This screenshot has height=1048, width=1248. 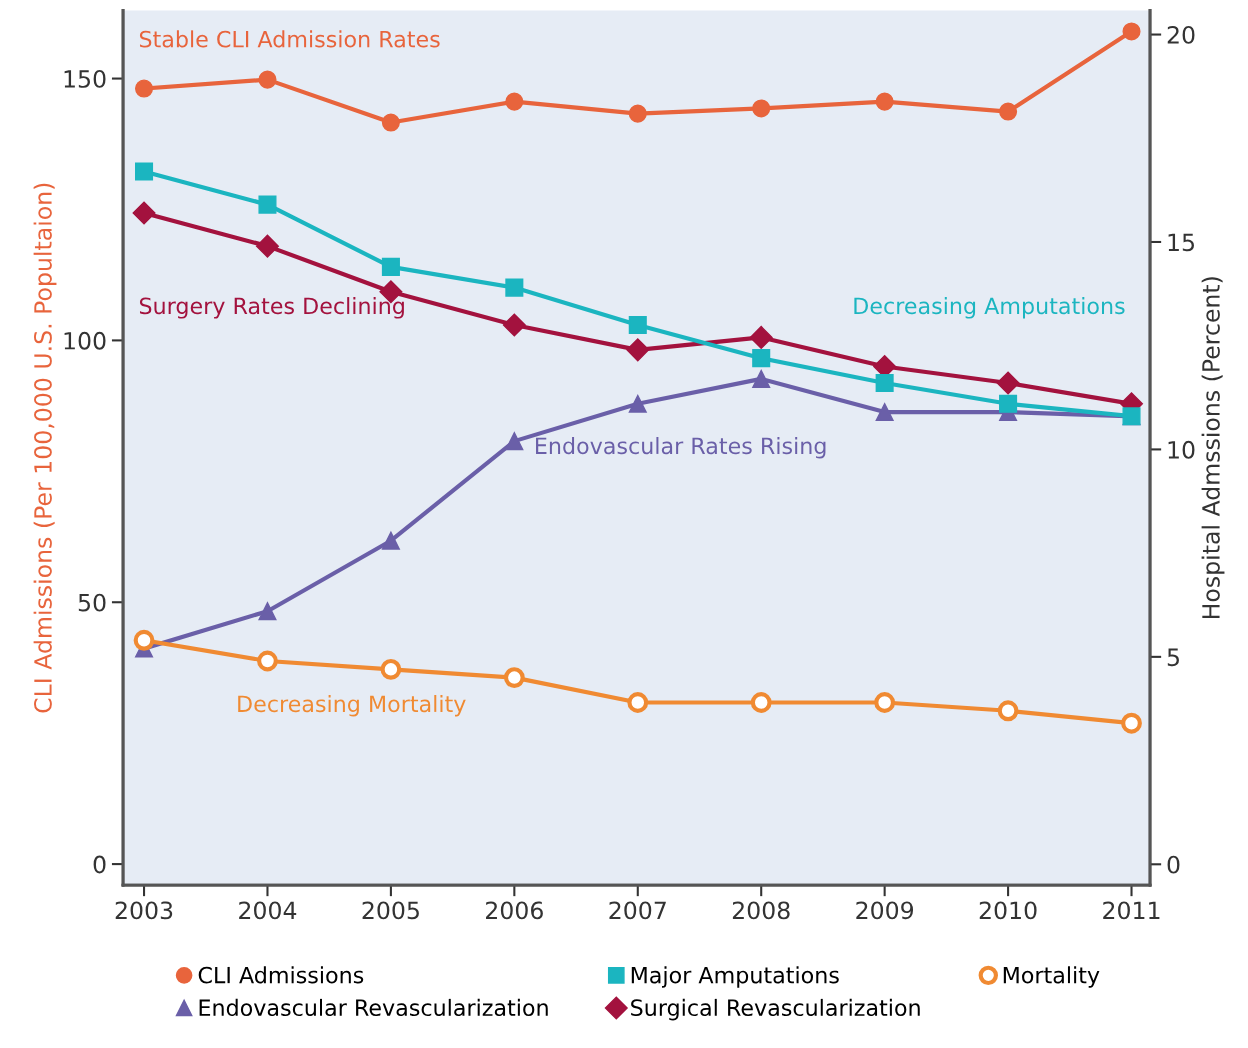 What do you see at coordinates (989, 308) in the screenshot?
I see `annotation: Decreasing Amputations` at bounding box center [989, 308].